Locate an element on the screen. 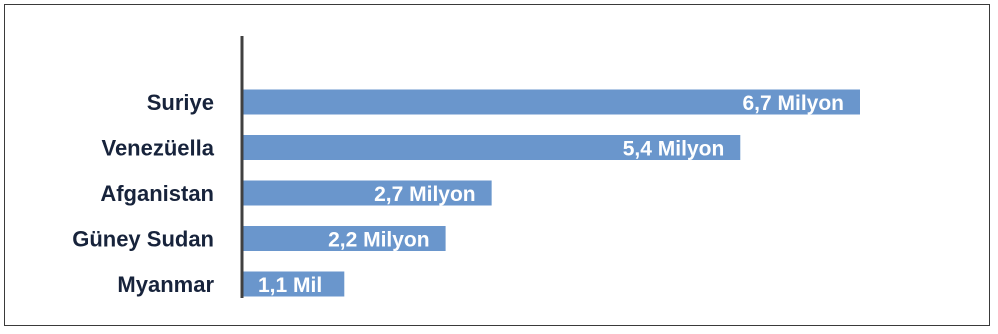 The width and height of the screenshot is (998, 334). category-label-3: Güney Sudan is located at coordinates (143, 239).